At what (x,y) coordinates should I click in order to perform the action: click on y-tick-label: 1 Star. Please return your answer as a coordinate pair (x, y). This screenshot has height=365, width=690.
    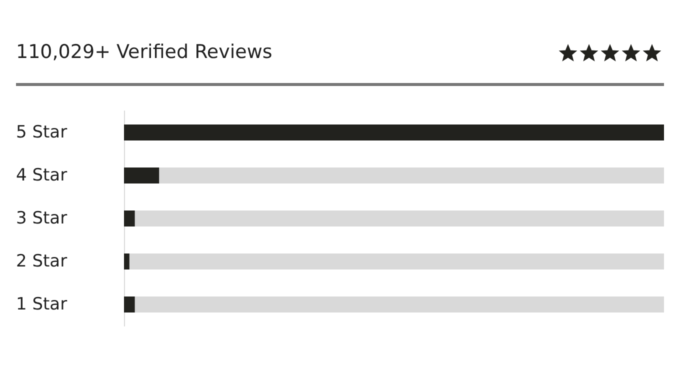
    Looking at the image, I should click on (42, 304).